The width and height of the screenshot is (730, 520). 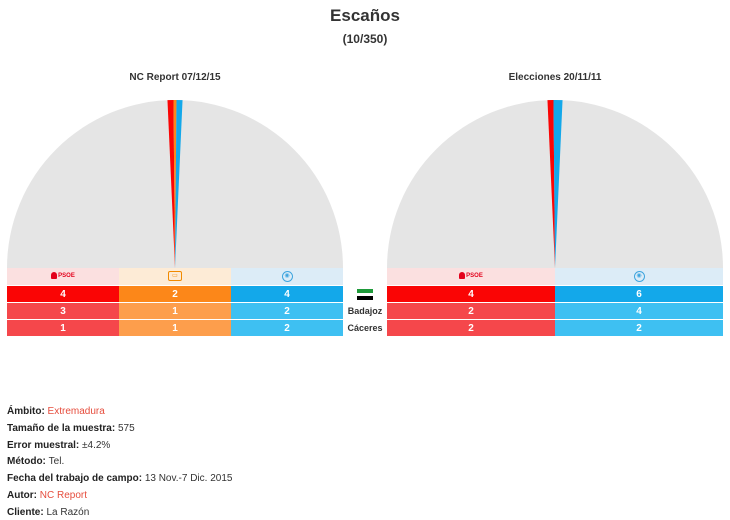 I want to click on right-chart-title: Elecciones 20/11/11, so click(x=555, y=77).